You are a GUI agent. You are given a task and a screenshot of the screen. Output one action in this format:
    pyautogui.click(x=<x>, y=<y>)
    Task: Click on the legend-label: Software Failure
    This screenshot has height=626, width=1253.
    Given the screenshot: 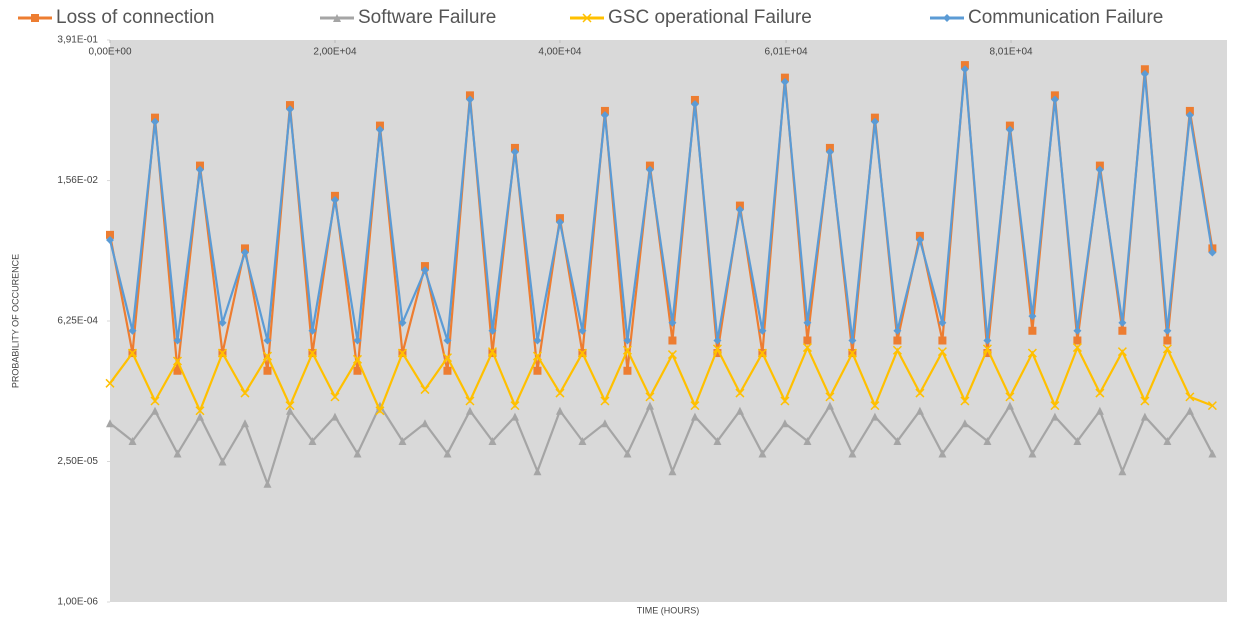 What is the action you would take?
    pyautogui.click(x=427, y=17)
    